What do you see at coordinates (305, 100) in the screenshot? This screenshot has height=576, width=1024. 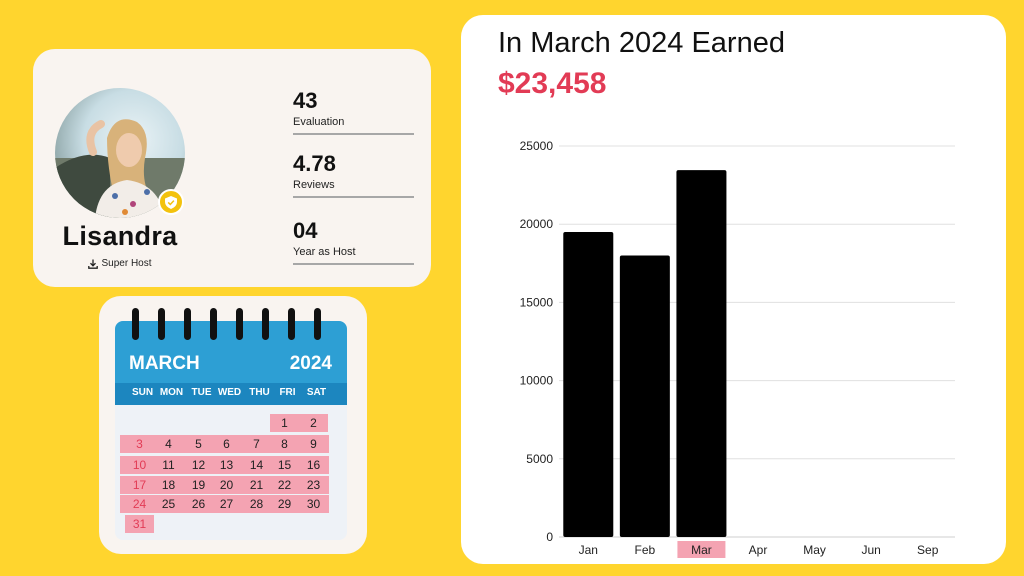 I see `stat-value: 43` at bounding box center [305, 100].